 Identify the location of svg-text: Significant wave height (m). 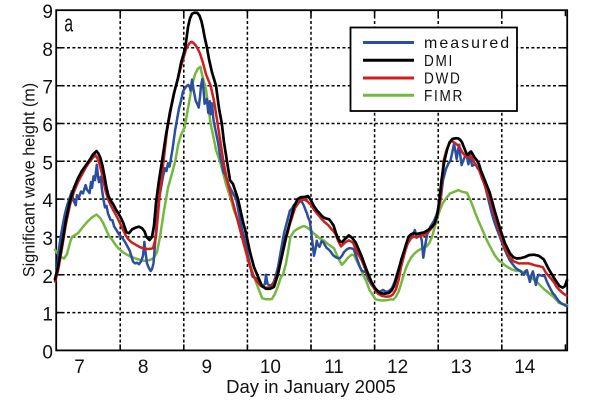
(30, 180).